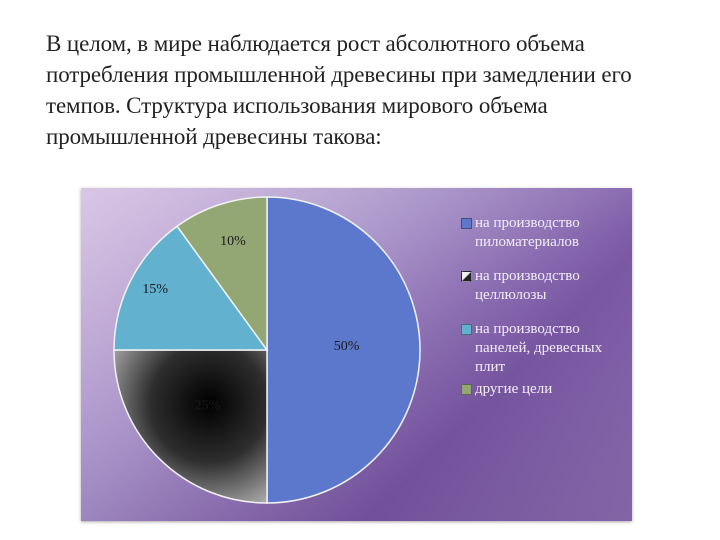 The width and height of the screenshot is (720, 540). What do you see at coordinates (514, 389) in the screenshot?
I see `legend-label-other: другие цели` at bounding box center [514, 389].